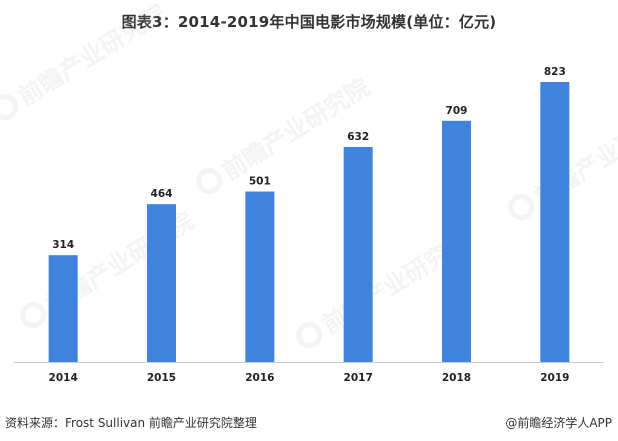  Describe the element at coordinates (161, 378) in the screenshot. I see `x-tick-label-2015: 2015` at that location.